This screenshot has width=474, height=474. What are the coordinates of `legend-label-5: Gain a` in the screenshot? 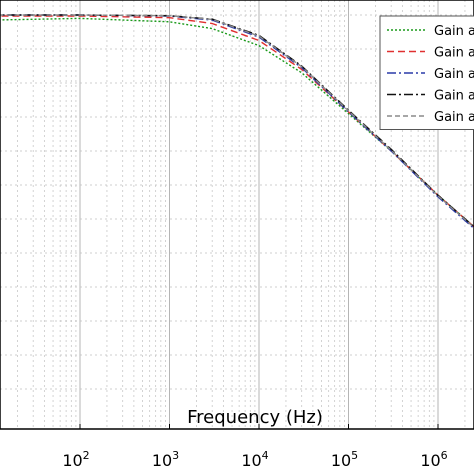 It's located at (454, 117).